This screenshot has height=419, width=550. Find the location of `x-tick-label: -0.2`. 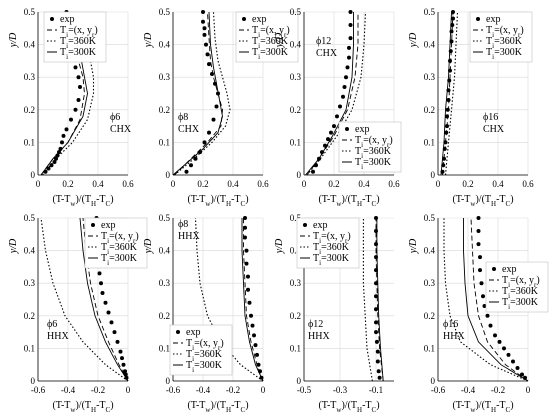

x-tick-label: -0.2 is located at coordinates (233, 390).